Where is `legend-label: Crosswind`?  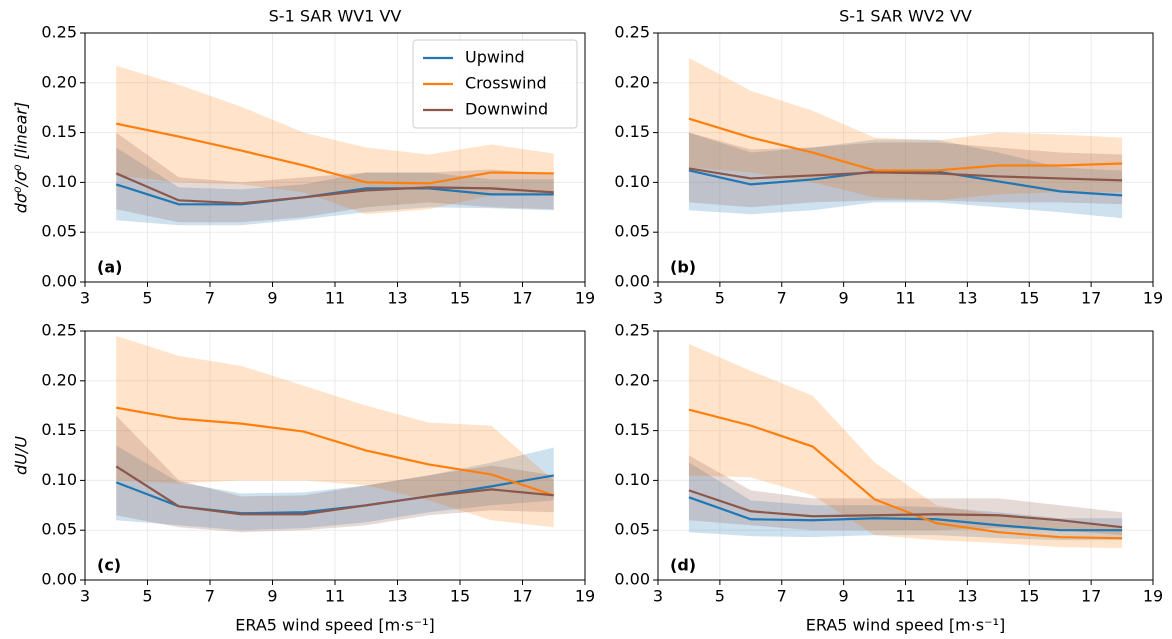
legend-label: Crosswind is located at coordinates (506, 83).